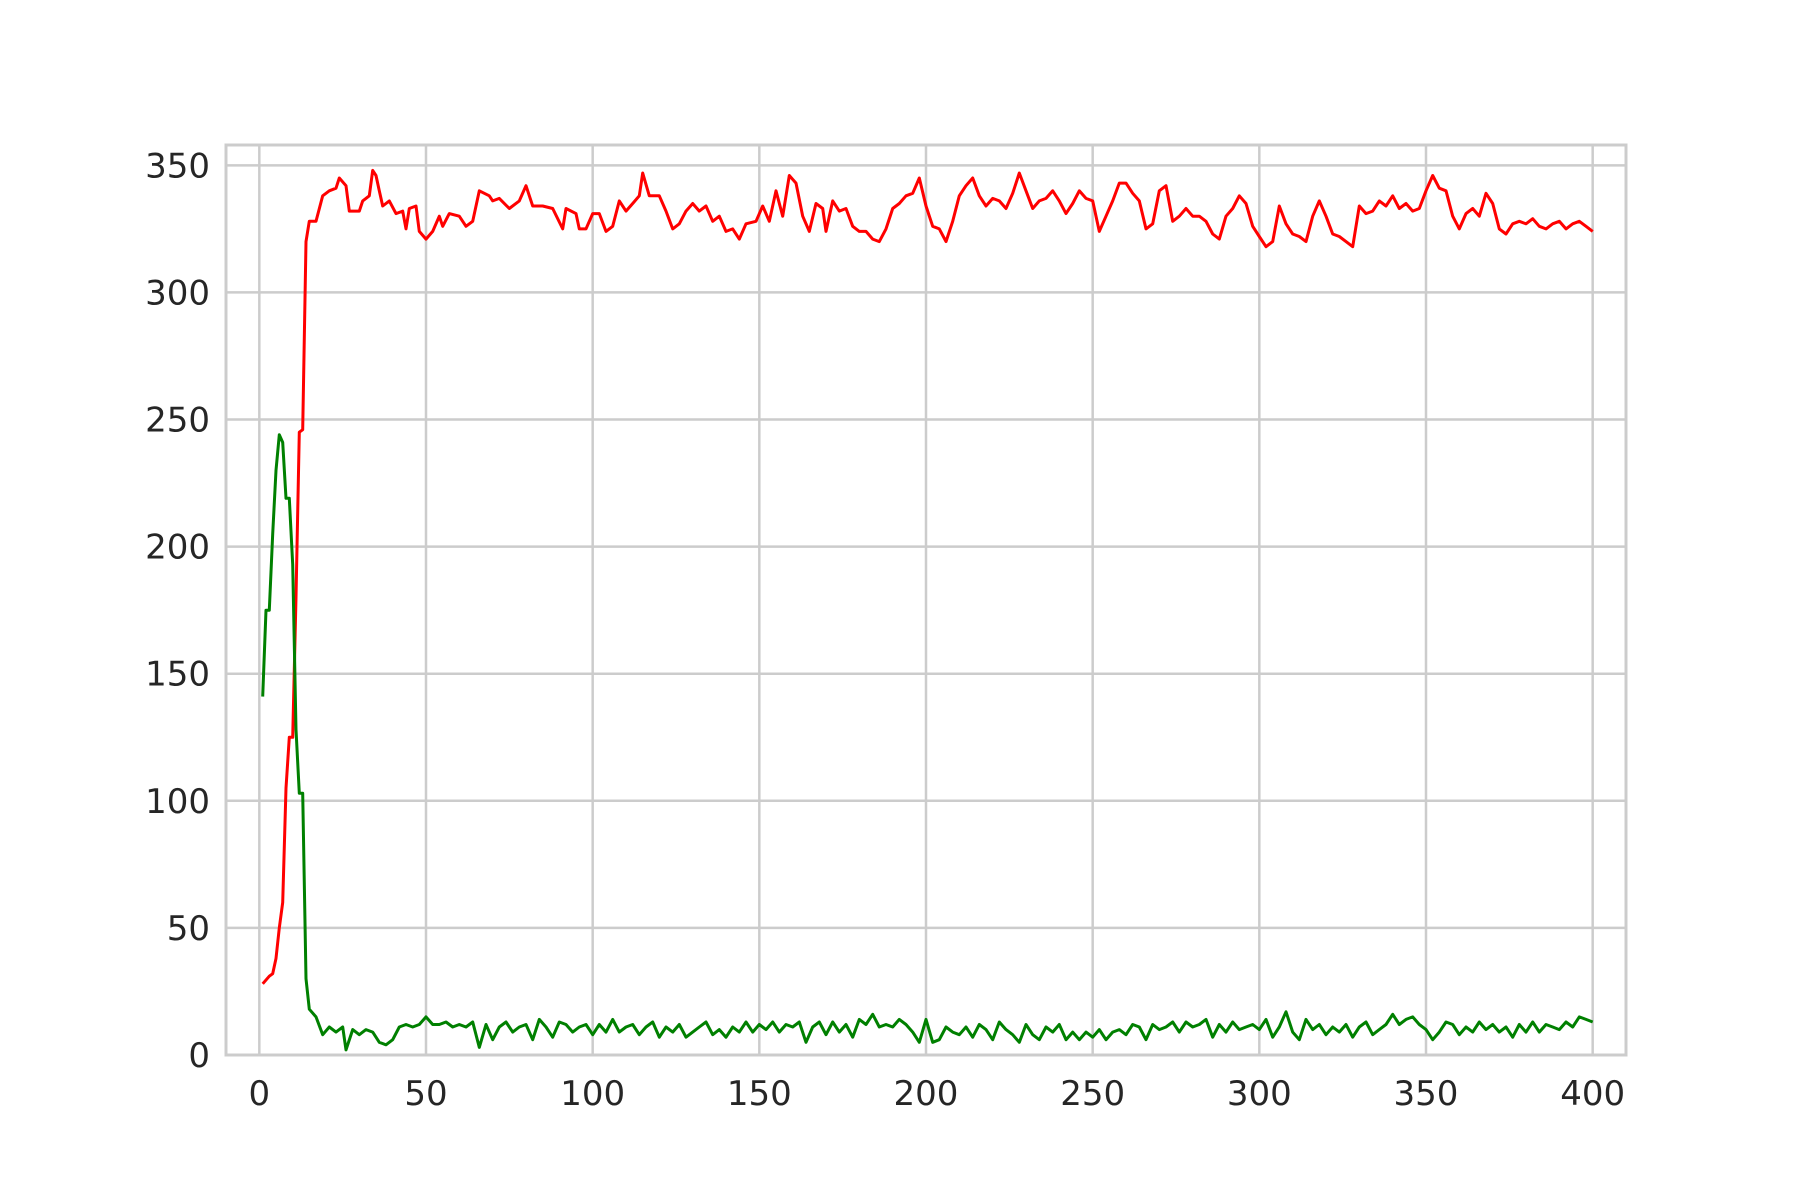 Image resolution: width=1800 pixels, height=1200 pixels. What do you see at coordinates (1592, 1094) in the screenshot?
I see `x-tick-label: 400` at bounding box center [1592, 1094].